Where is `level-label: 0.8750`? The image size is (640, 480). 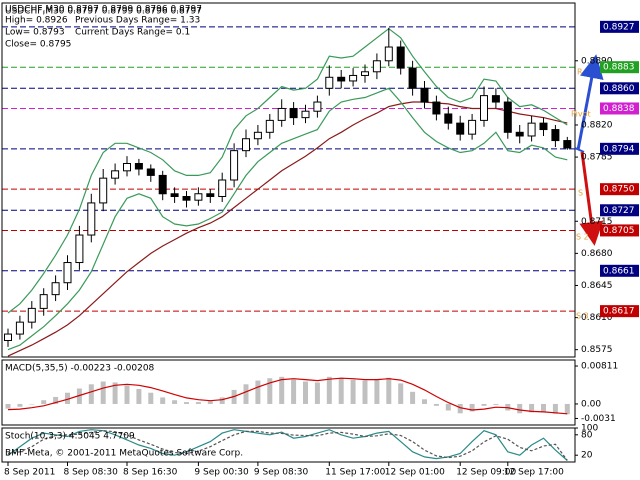
level-label: 0.8750 is located at coordinates (619, 190).